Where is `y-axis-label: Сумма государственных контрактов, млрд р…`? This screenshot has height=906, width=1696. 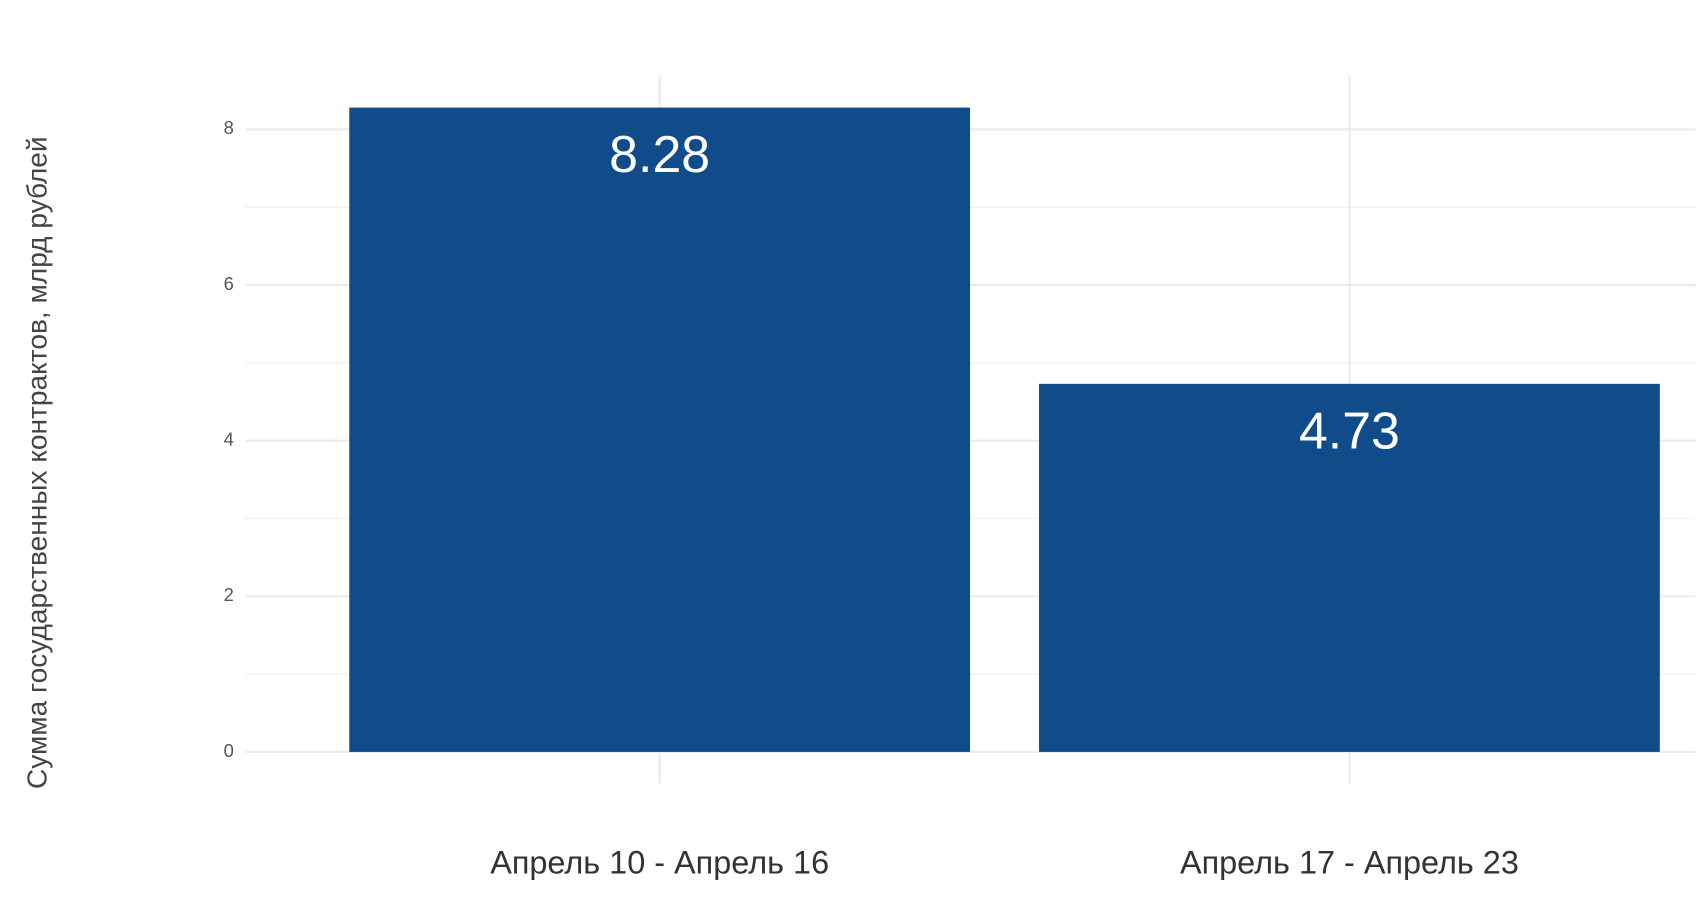
y-axis-label: Сумма государственных контрактов, млрд р… is located at coordinates (37, 462).